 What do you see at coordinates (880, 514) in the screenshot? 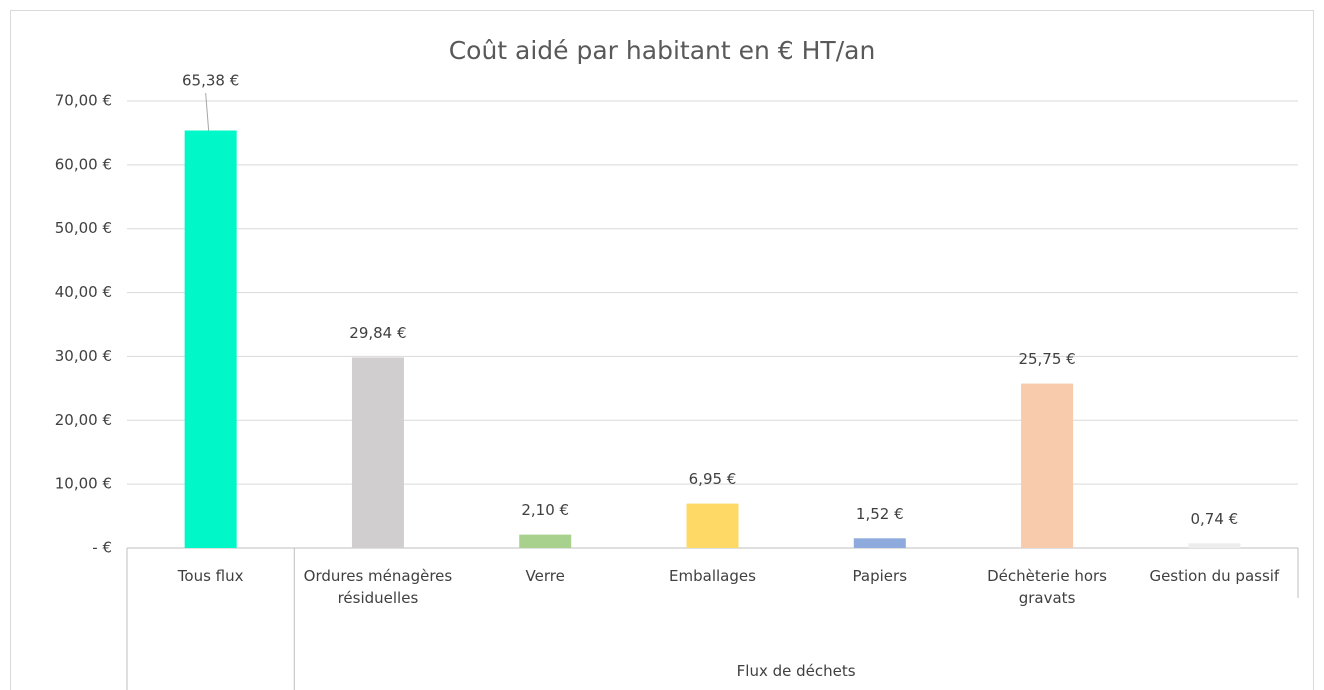
I see `data-label: 1,52 €` at bounding box center [880, 514].